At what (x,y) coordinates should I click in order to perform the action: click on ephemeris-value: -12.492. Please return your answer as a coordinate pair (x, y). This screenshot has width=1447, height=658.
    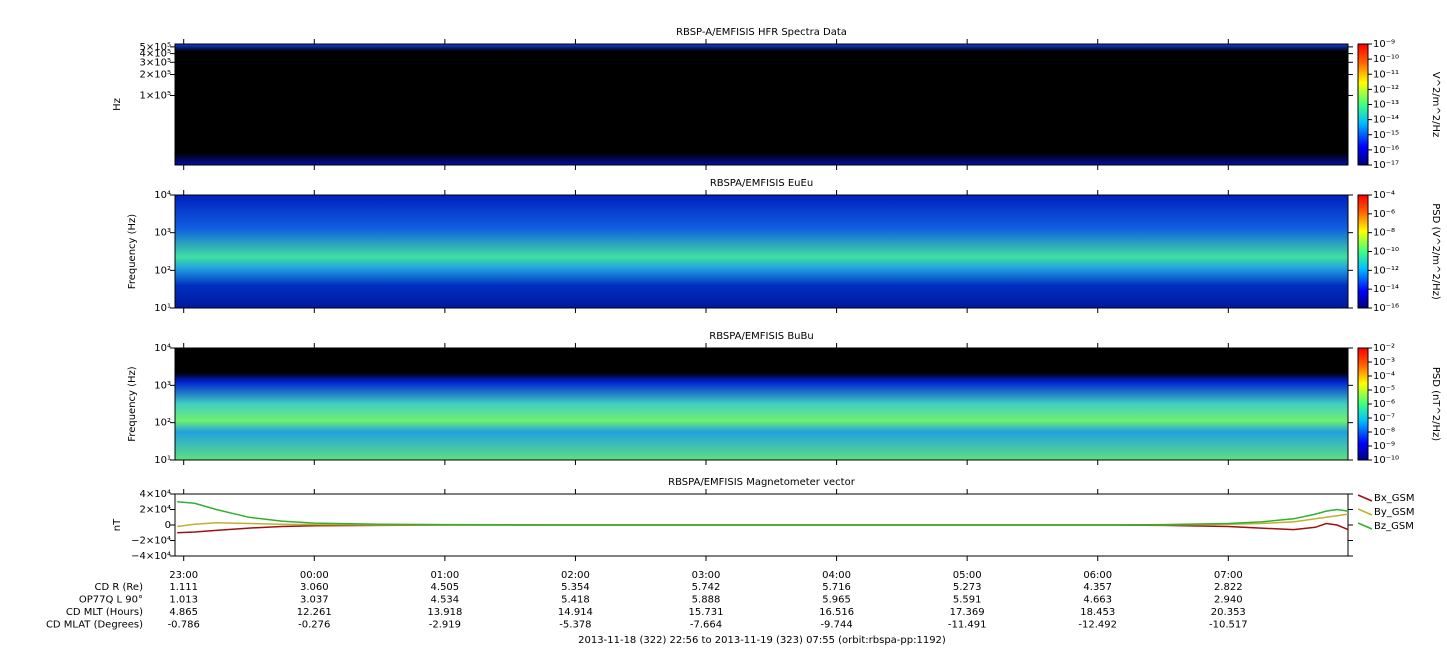
    Looking at the image, I should click on (1097, 625).